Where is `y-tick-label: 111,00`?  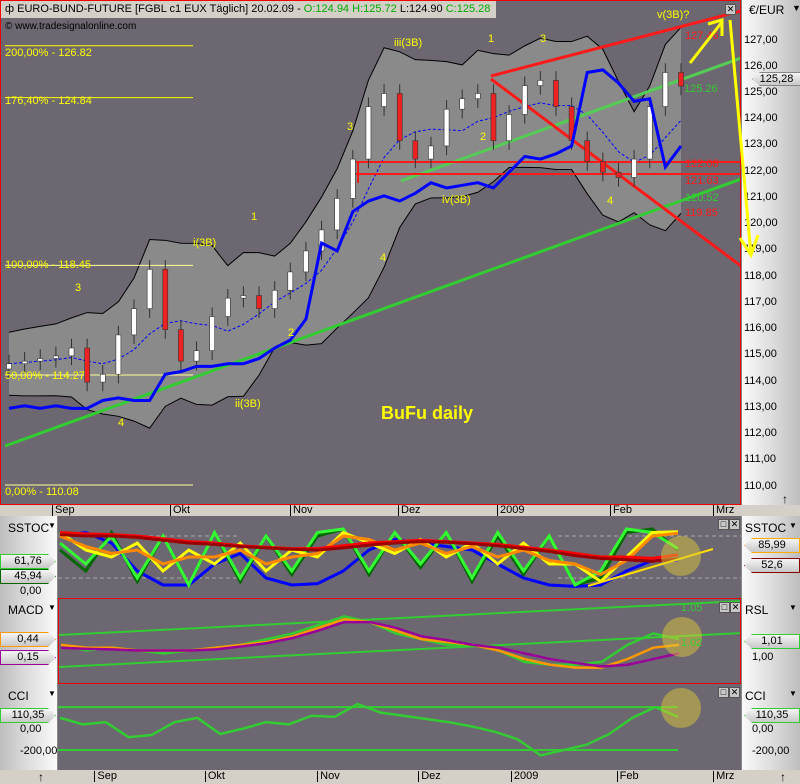 y-tick-label: 111,00 is located at coordinates (760, 459).